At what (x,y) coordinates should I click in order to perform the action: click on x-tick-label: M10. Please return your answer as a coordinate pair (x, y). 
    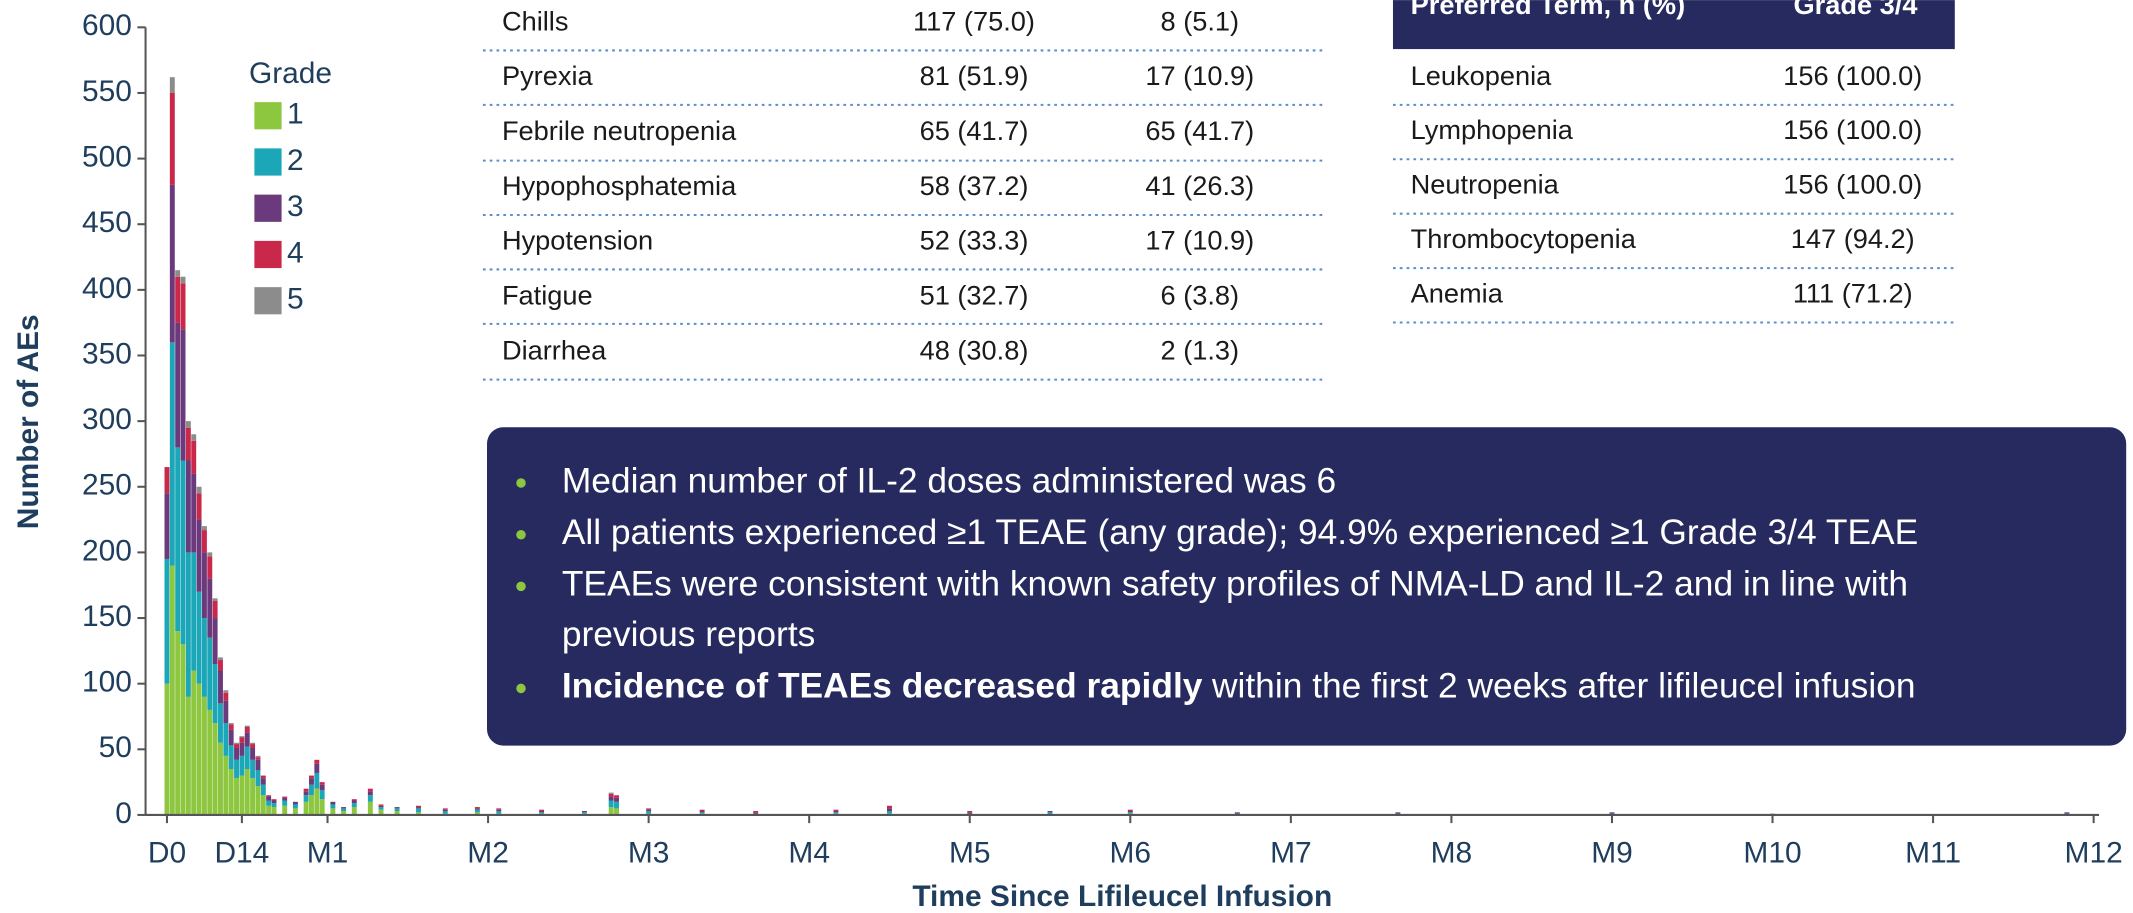
    Looking at the image, I should click on (1772, 852).